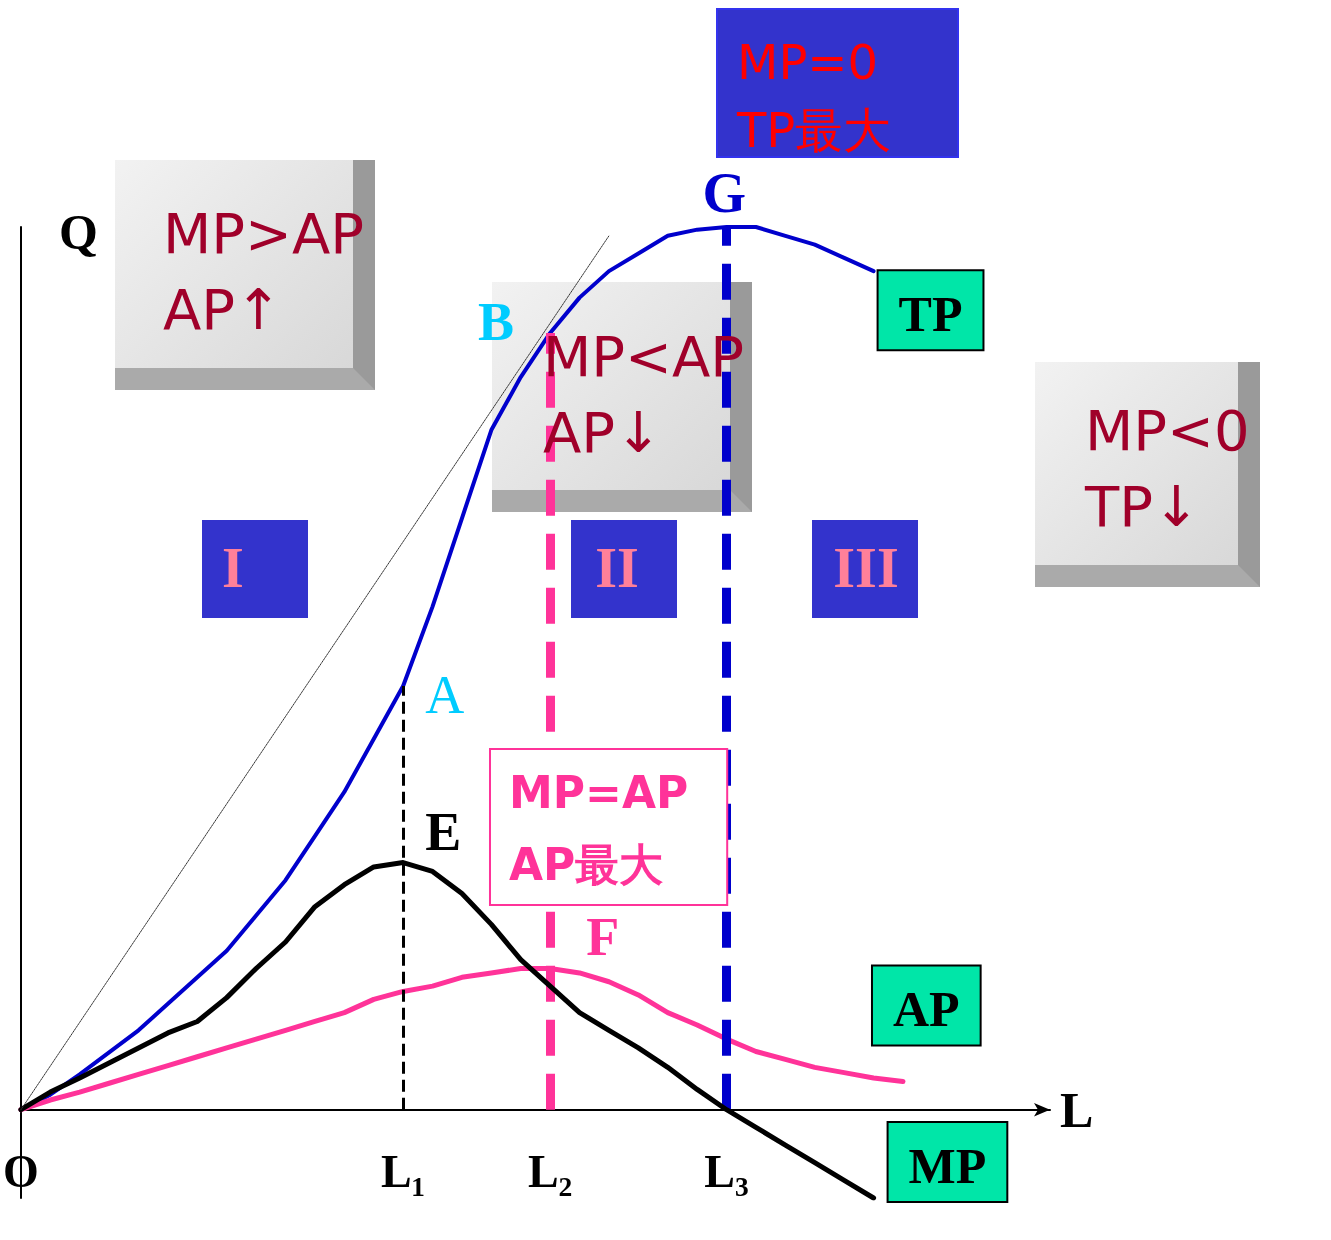  I want to click on annotation: MP>AP AP↑, so click(264, 271).